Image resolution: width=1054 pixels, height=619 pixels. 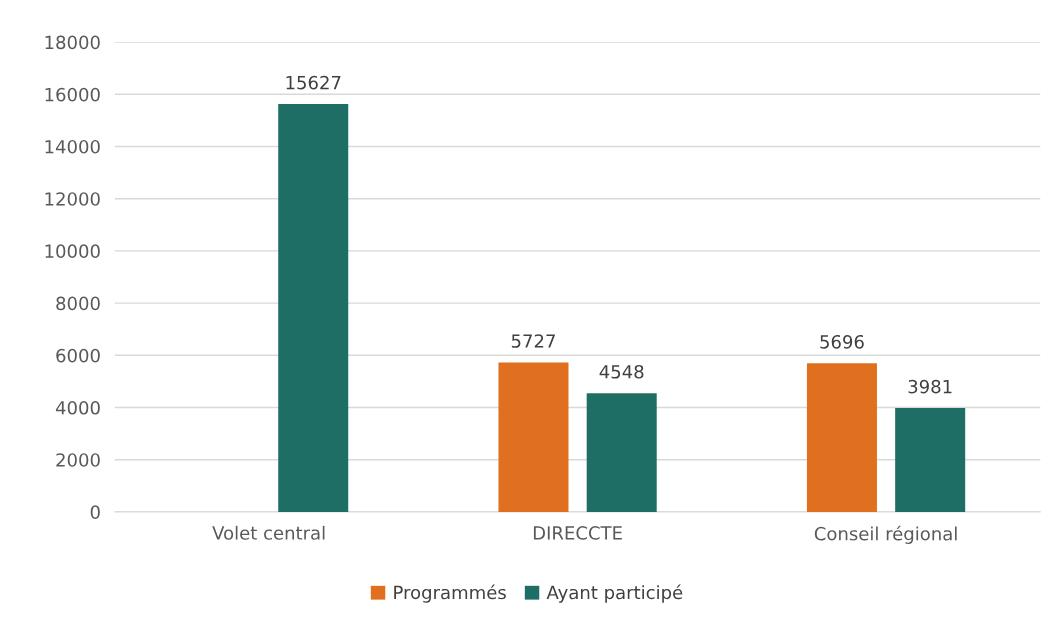 What do you see at coordinates (78, 355) in the screenshot?
I see `y-tick-label: 6000` at bounding box center [78, 355].